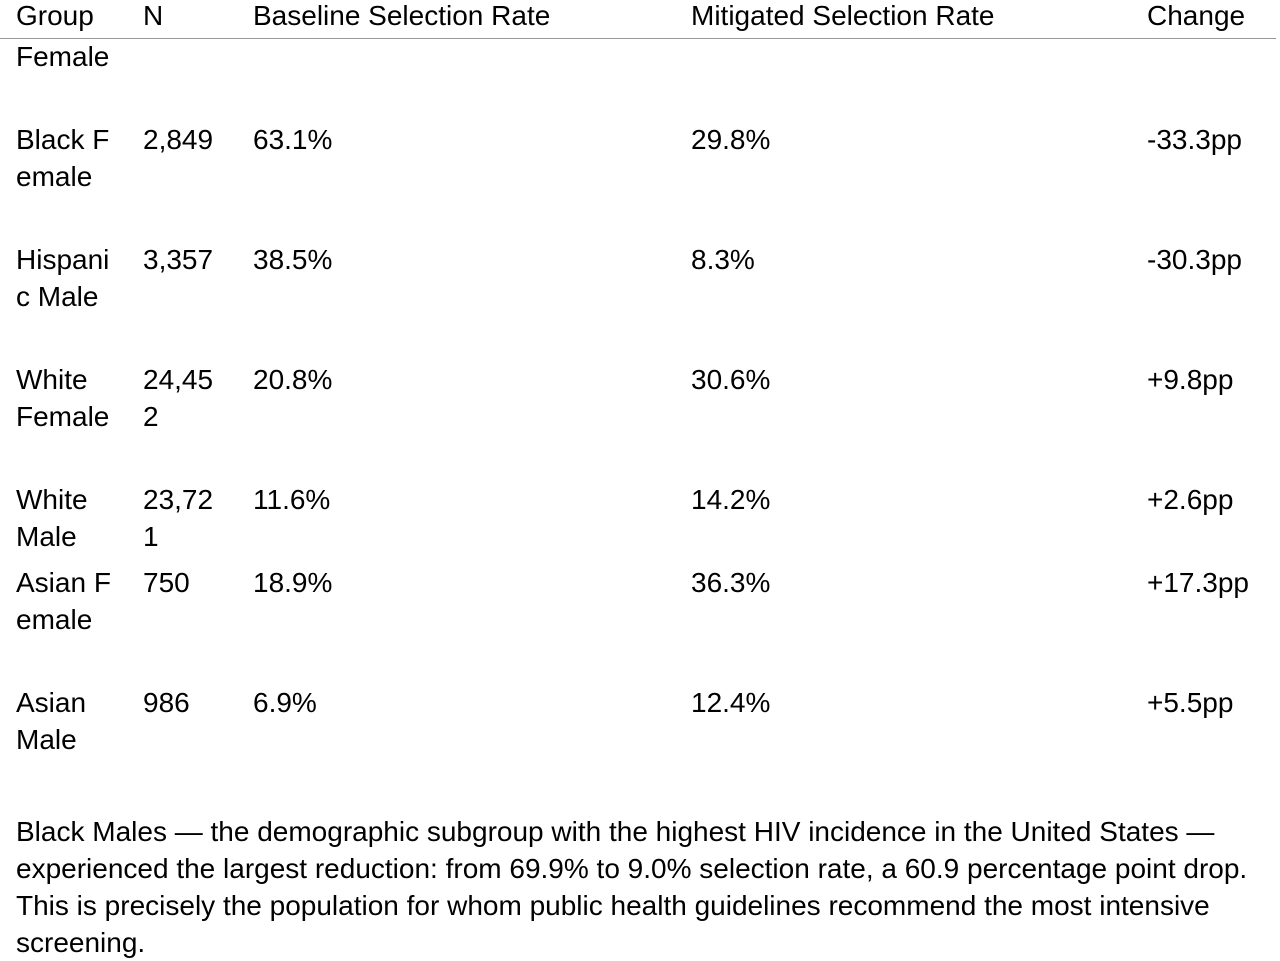 The height and width of the screenshot is (961, 1280). Describe the element at coordinates (178, 139) in the screenshot. I see `n-cell: 2,849` at that location.